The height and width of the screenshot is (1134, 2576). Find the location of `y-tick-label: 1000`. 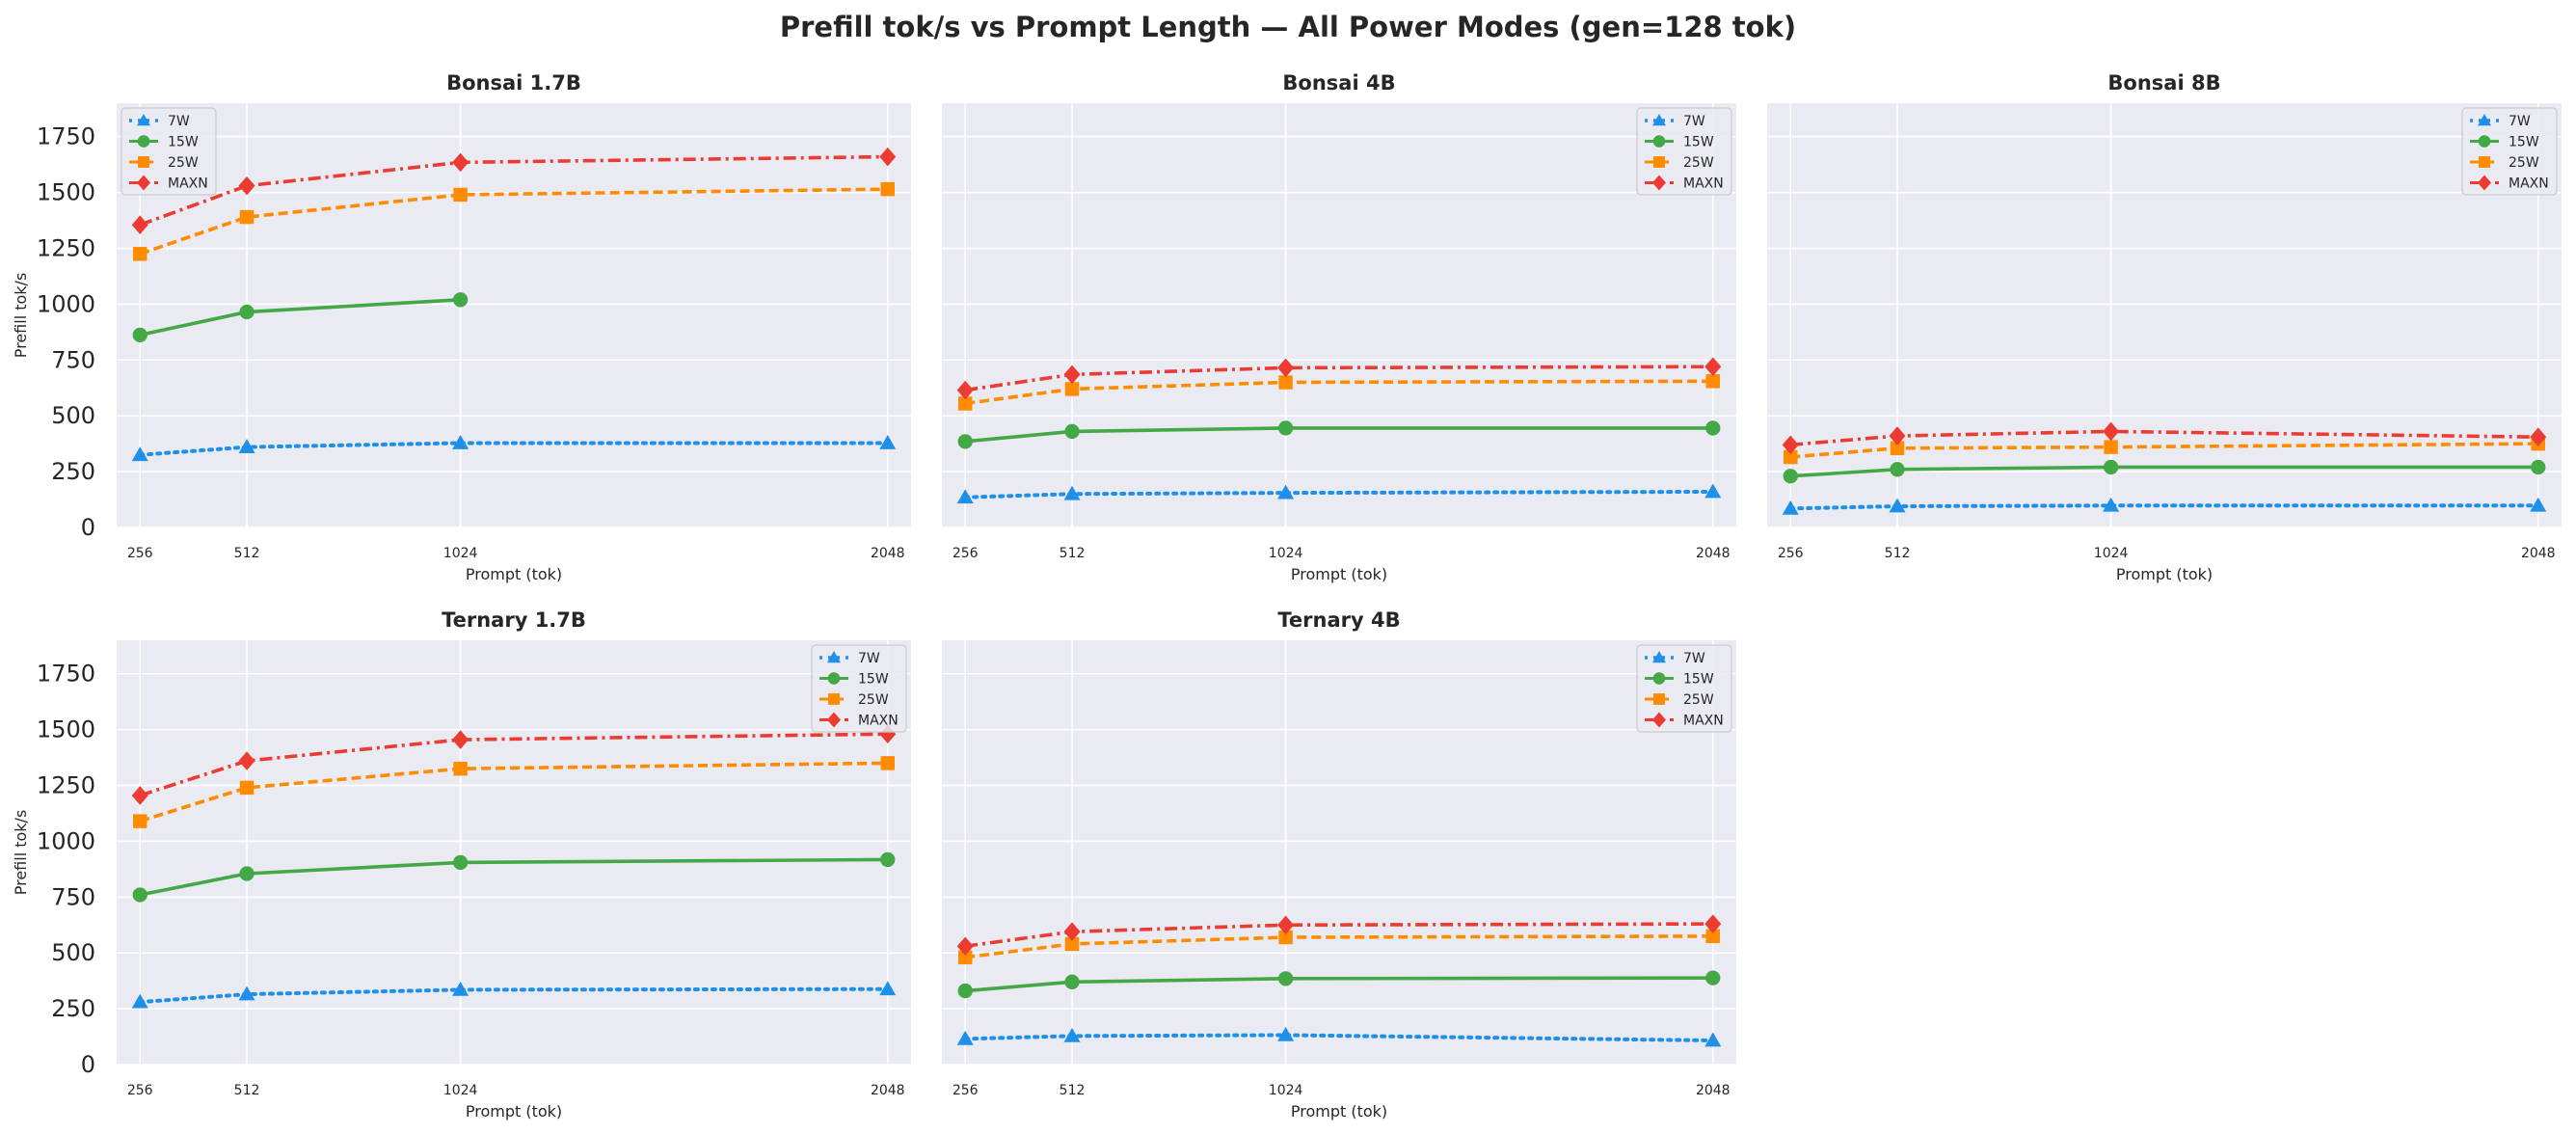

y-tick-label: 1000 is located at coordinates (66, 840).